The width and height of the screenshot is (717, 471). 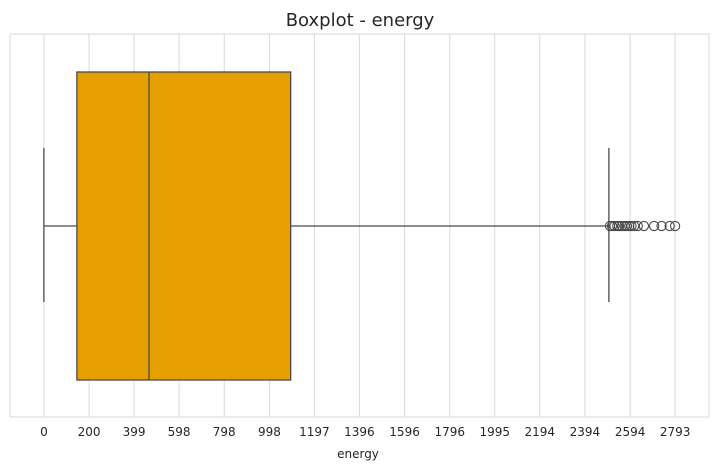 I want to click on outliers-group, so click(x=642, y=226).